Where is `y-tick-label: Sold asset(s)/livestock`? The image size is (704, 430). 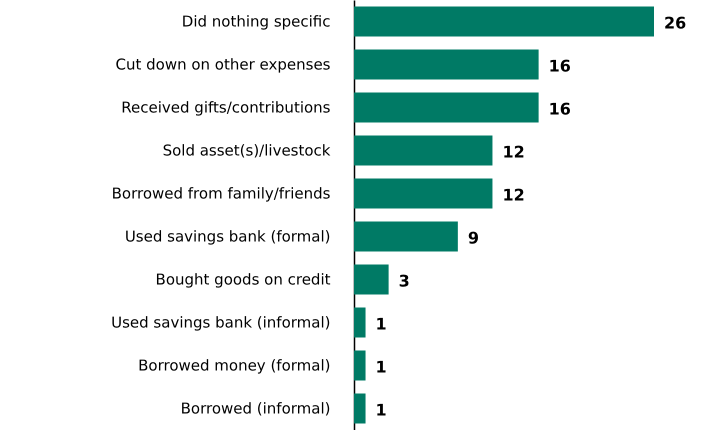 y-tick-label: Sold asset(s)/livestock is located at coordinates (246, 151).